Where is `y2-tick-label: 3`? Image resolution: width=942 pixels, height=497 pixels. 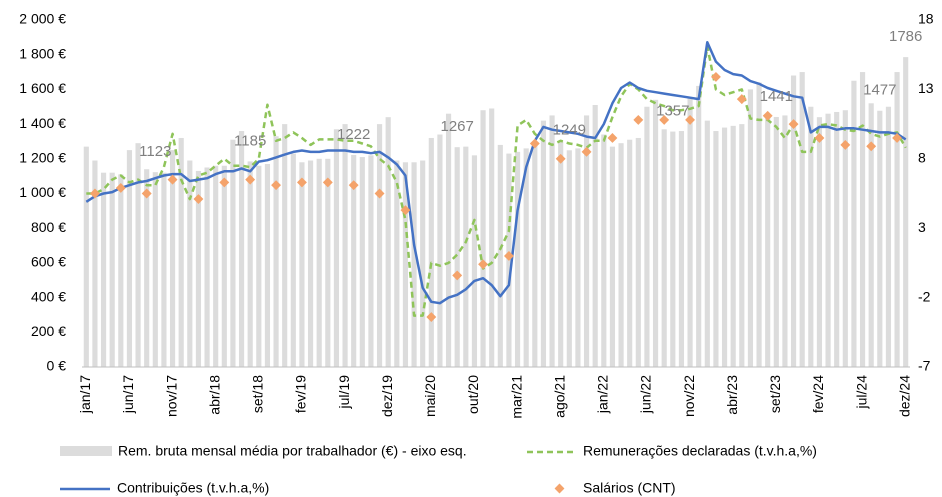 y2-tick-label: 3 is located at coordinates (922, 227).